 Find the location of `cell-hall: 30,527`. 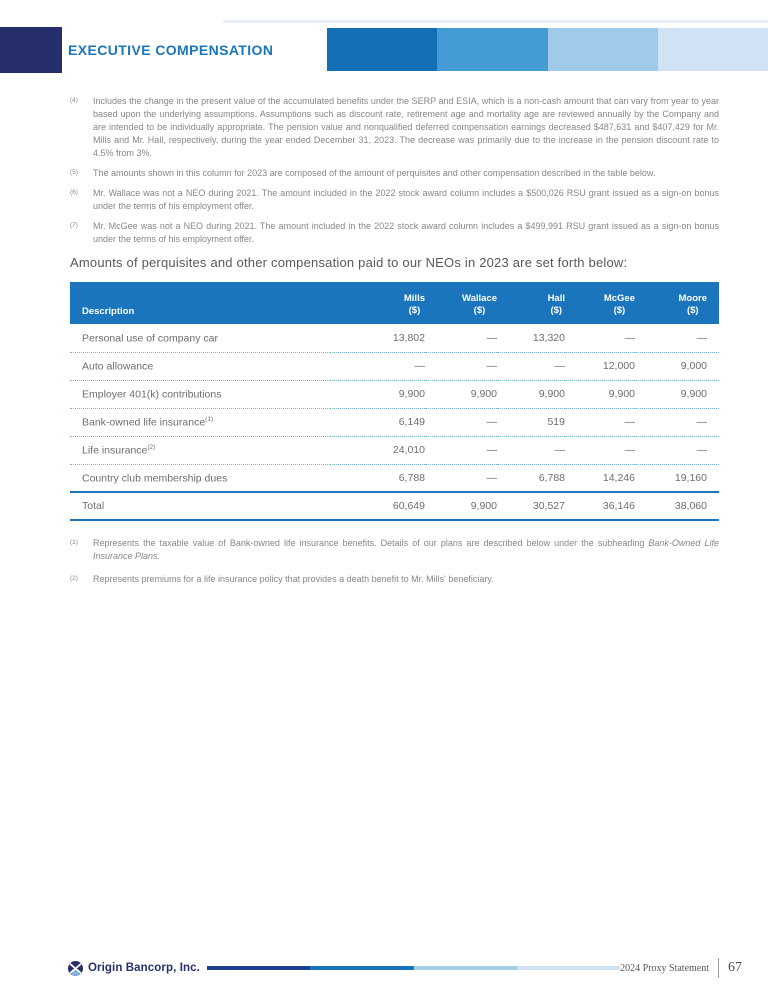

cell-hall: 30,527 is located at coordinates (531, 506).